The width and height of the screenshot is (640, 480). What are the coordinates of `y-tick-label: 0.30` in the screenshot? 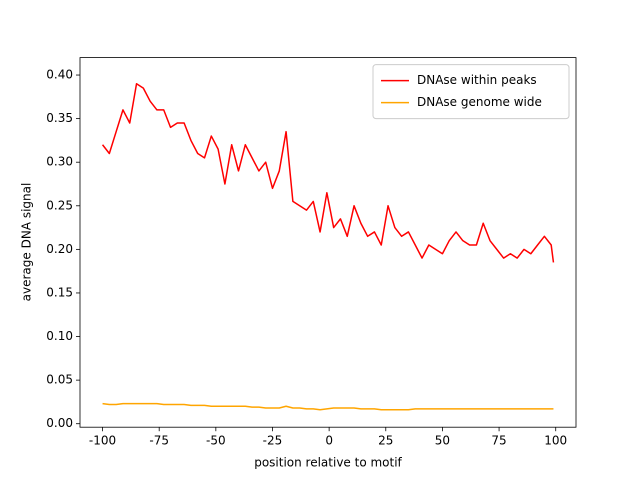 It's located at (59, 162).